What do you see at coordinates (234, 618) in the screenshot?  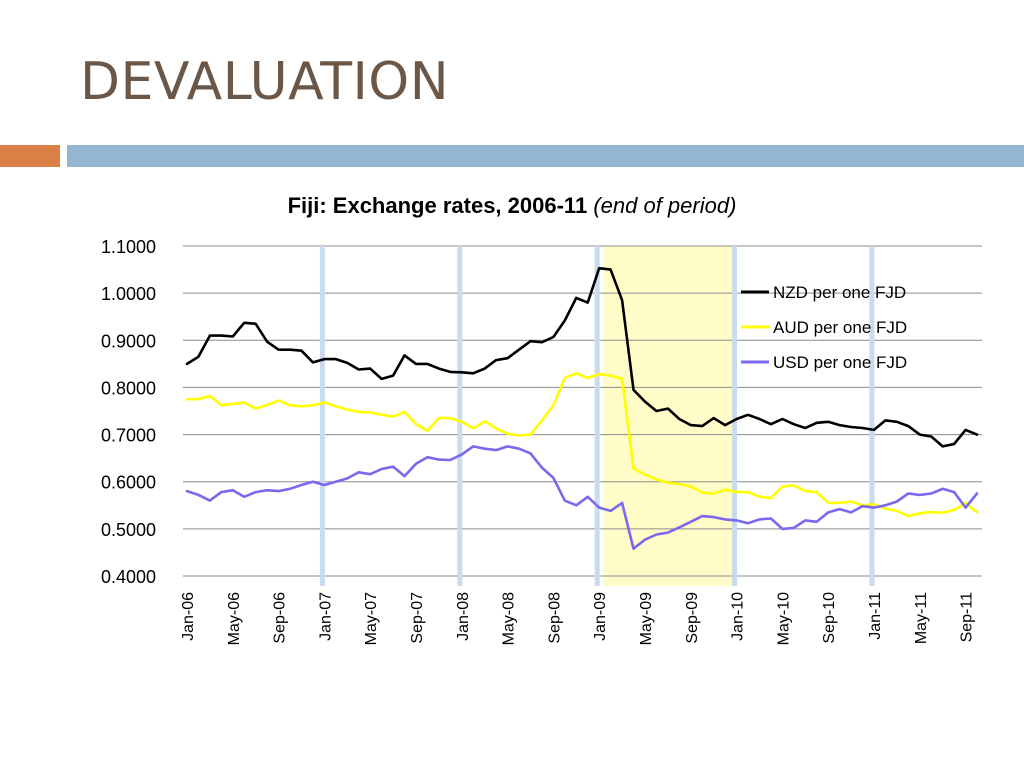 I see `x-tick-label: May-06` at bounding box center [234, 618].